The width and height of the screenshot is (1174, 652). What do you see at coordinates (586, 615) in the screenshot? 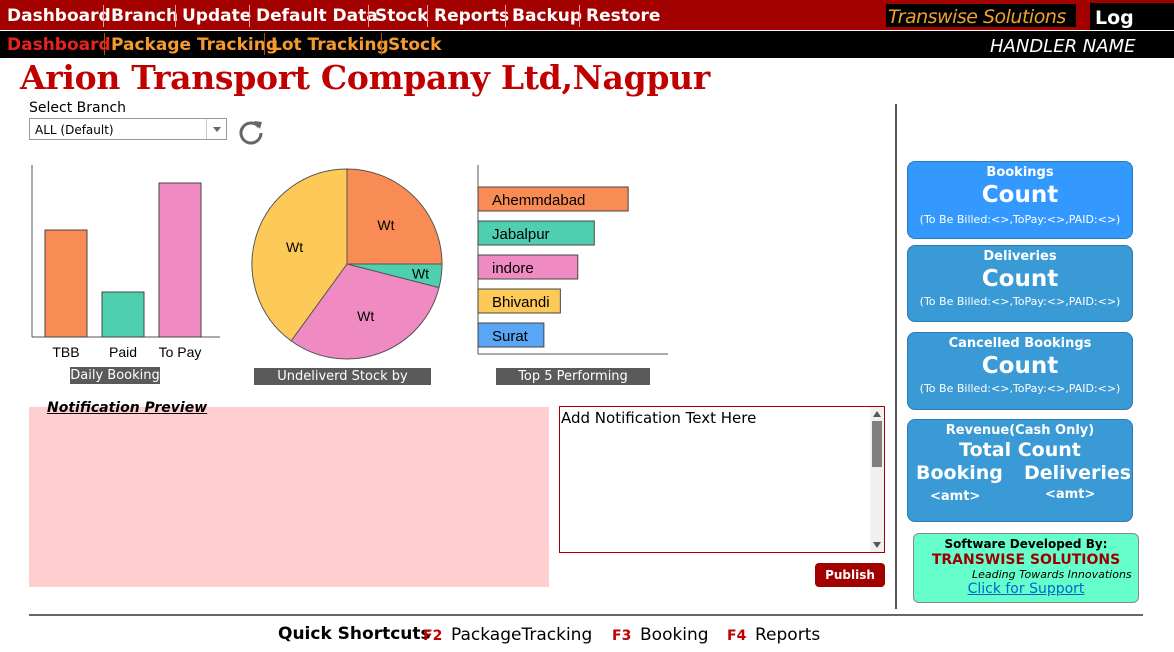
I see `footer-divider` at bounding box center [586, 615].